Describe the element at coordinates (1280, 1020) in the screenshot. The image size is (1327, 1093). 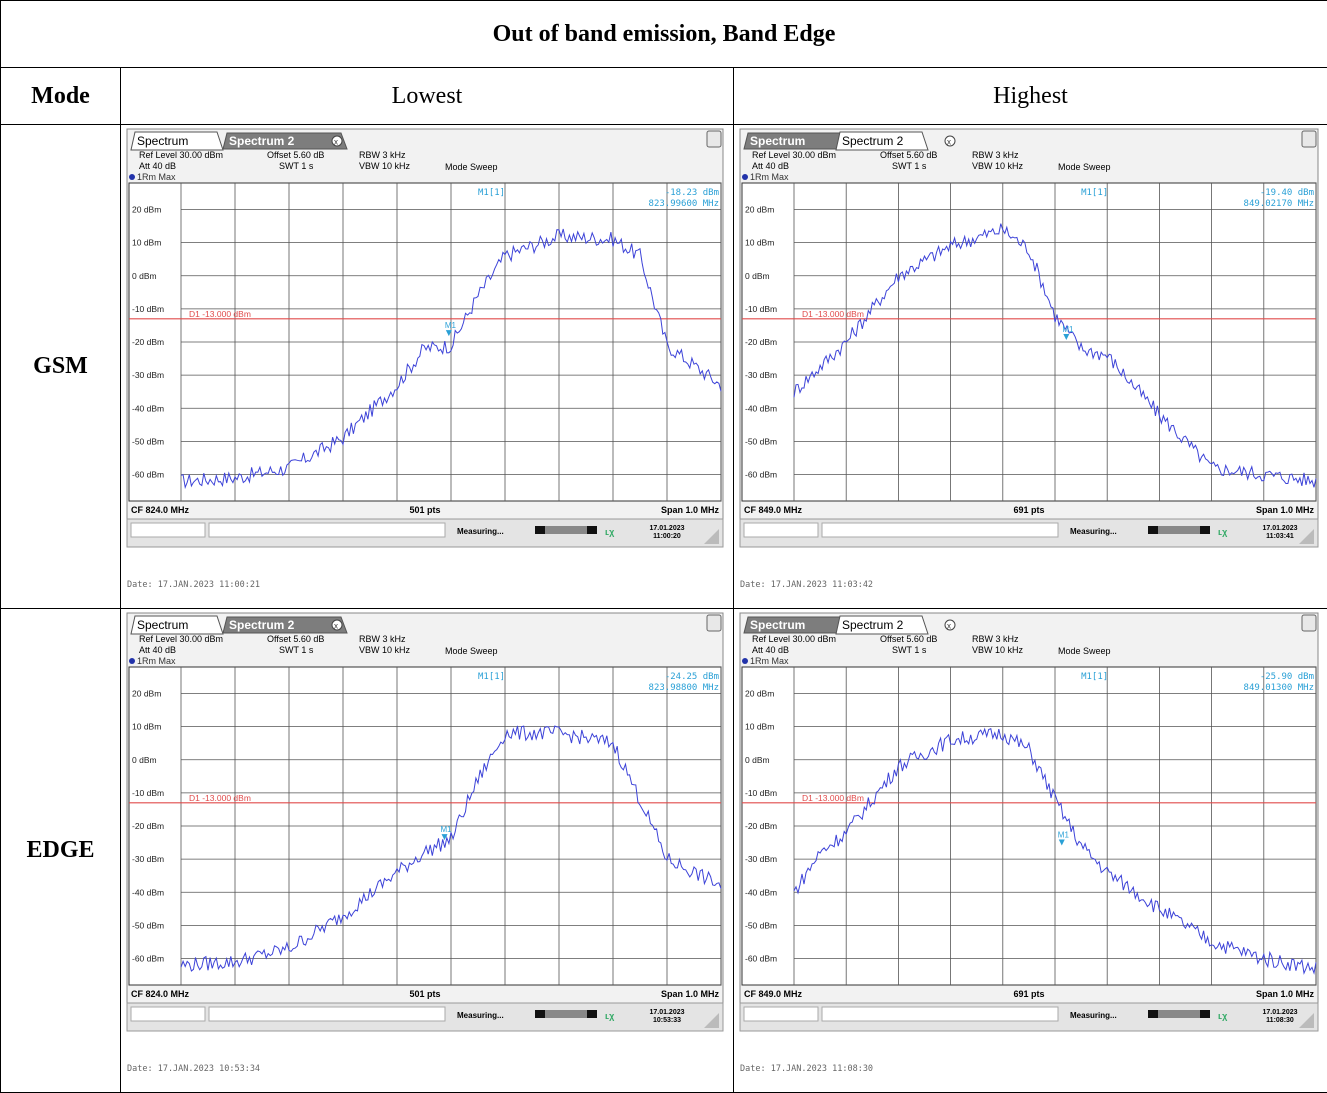
I see `timestamp-time: 11:08:30` at that location.